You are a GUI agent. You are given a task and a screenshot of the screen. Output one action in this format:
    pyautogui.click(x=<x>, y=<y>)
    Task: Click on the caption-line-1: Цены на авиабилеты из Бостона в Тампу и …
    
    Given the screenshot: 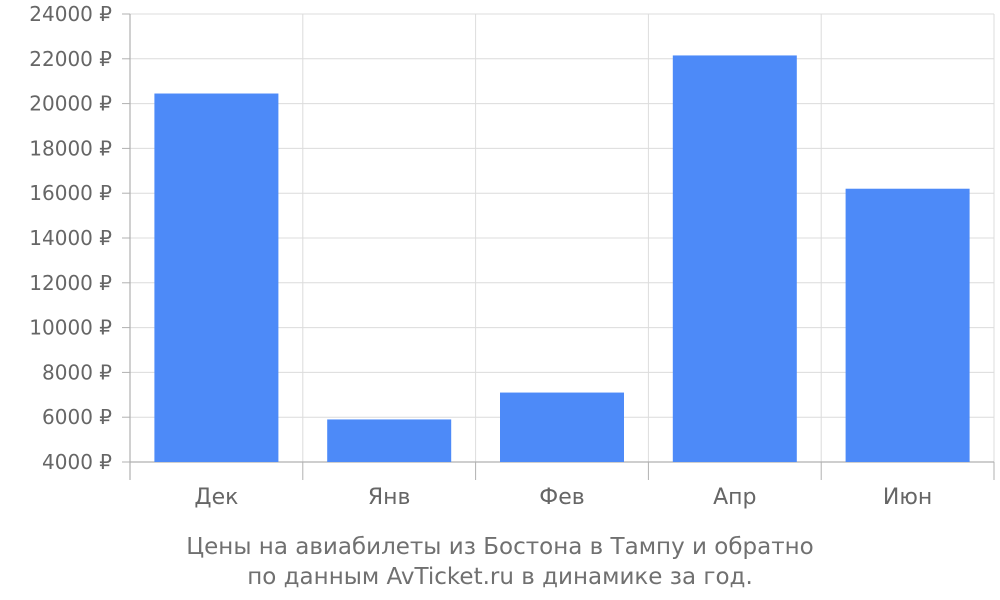 What is the action you would take?
    pyautogui.click(x=500, y=547)
    